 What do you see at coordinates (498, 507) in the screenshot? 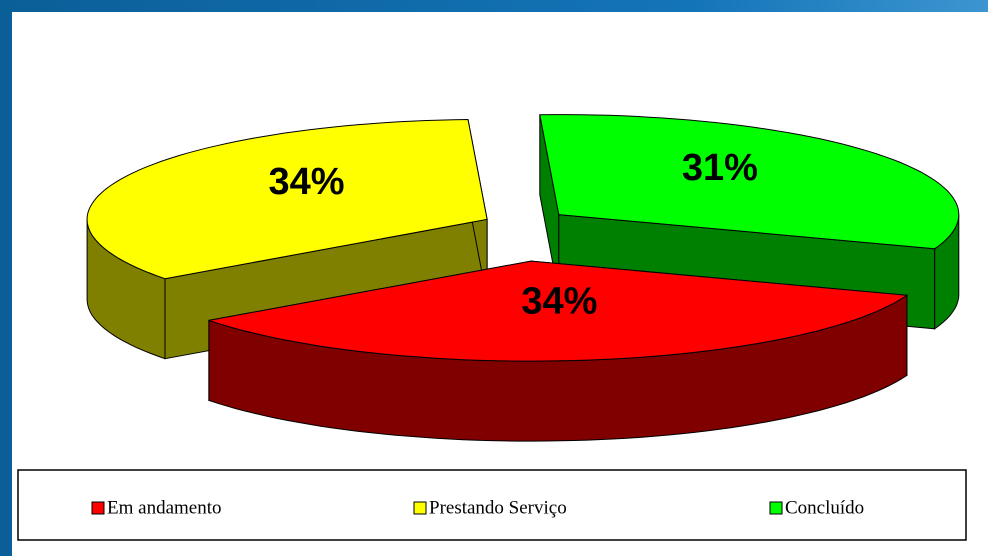
I see `legend-label: Prestando Serviço` at bounding box center [498, 507].